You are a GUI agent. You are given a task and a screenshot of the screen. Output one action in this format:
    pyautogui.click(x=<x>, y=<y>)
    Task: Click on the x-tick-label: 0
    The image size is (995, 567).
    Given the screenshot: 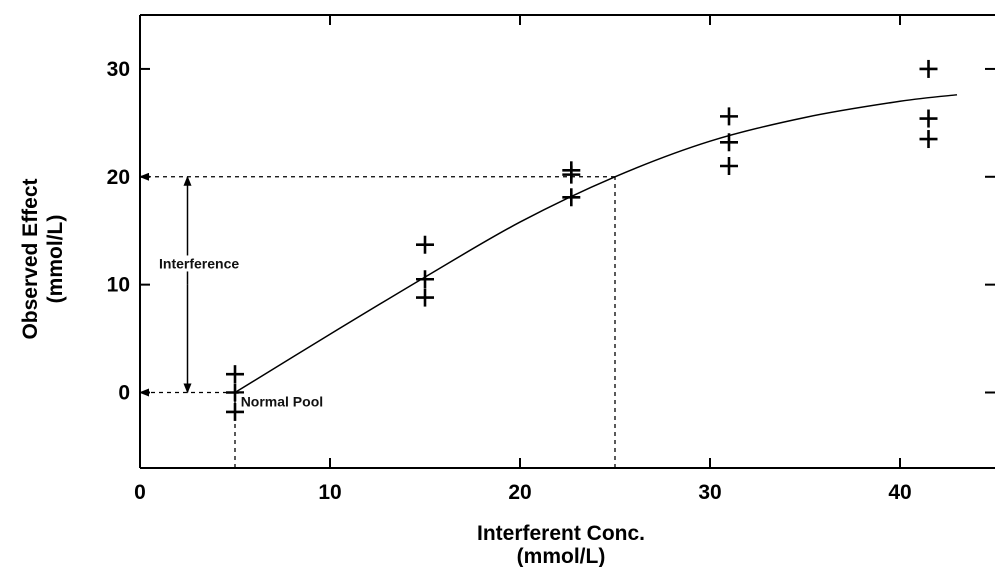 What is the action you would take?
    pyautogui.click(x=140, y=492)
    